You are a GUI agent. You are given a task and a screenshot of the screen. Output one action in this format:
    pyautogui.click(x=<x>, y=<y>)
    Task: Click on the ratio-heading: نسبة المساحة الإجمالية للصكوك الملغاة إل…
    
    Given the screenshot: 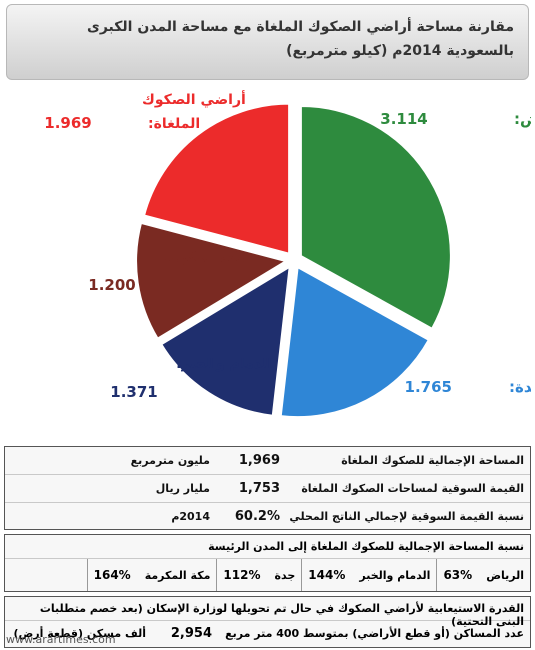 What is the action you would take?
    pyautogui.click(x=267, y=547)
    